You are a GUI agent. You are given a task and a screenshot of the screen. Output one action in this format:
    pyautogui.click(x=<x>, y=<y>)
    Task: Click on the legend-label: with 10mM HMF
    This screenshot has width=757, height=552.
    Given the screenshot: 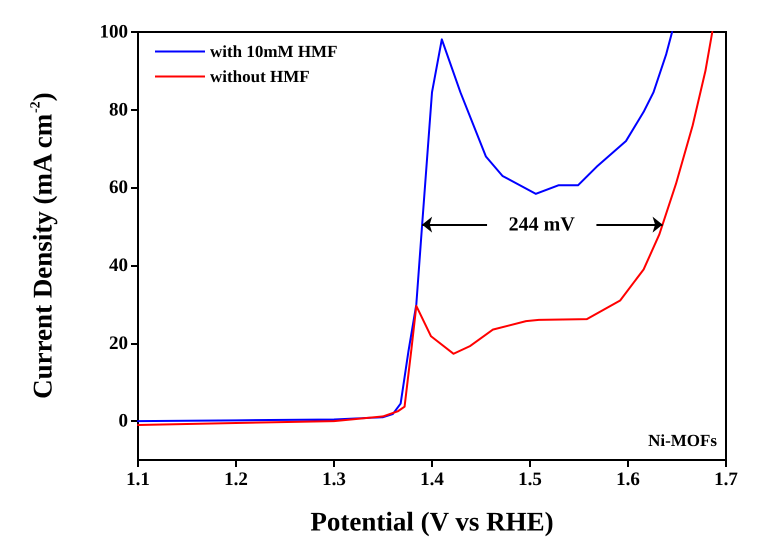 What is the action you would take?
    pyautogui.click(x=274, y=51)
    